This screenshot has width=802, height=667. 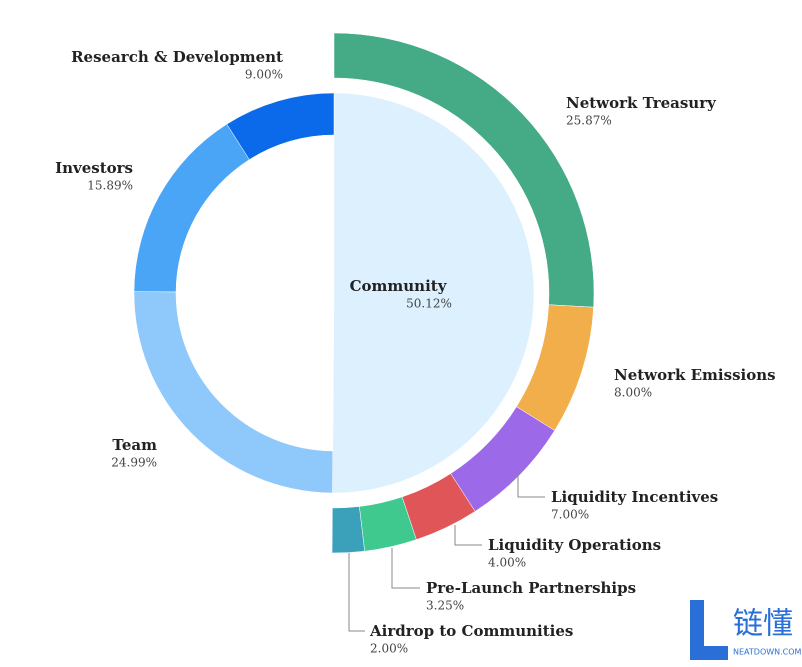 What do you see at coordinates (574, 545) in the screenshot?
I see `segment-label: Liquidity Operations` at bounding box center [574, 545].